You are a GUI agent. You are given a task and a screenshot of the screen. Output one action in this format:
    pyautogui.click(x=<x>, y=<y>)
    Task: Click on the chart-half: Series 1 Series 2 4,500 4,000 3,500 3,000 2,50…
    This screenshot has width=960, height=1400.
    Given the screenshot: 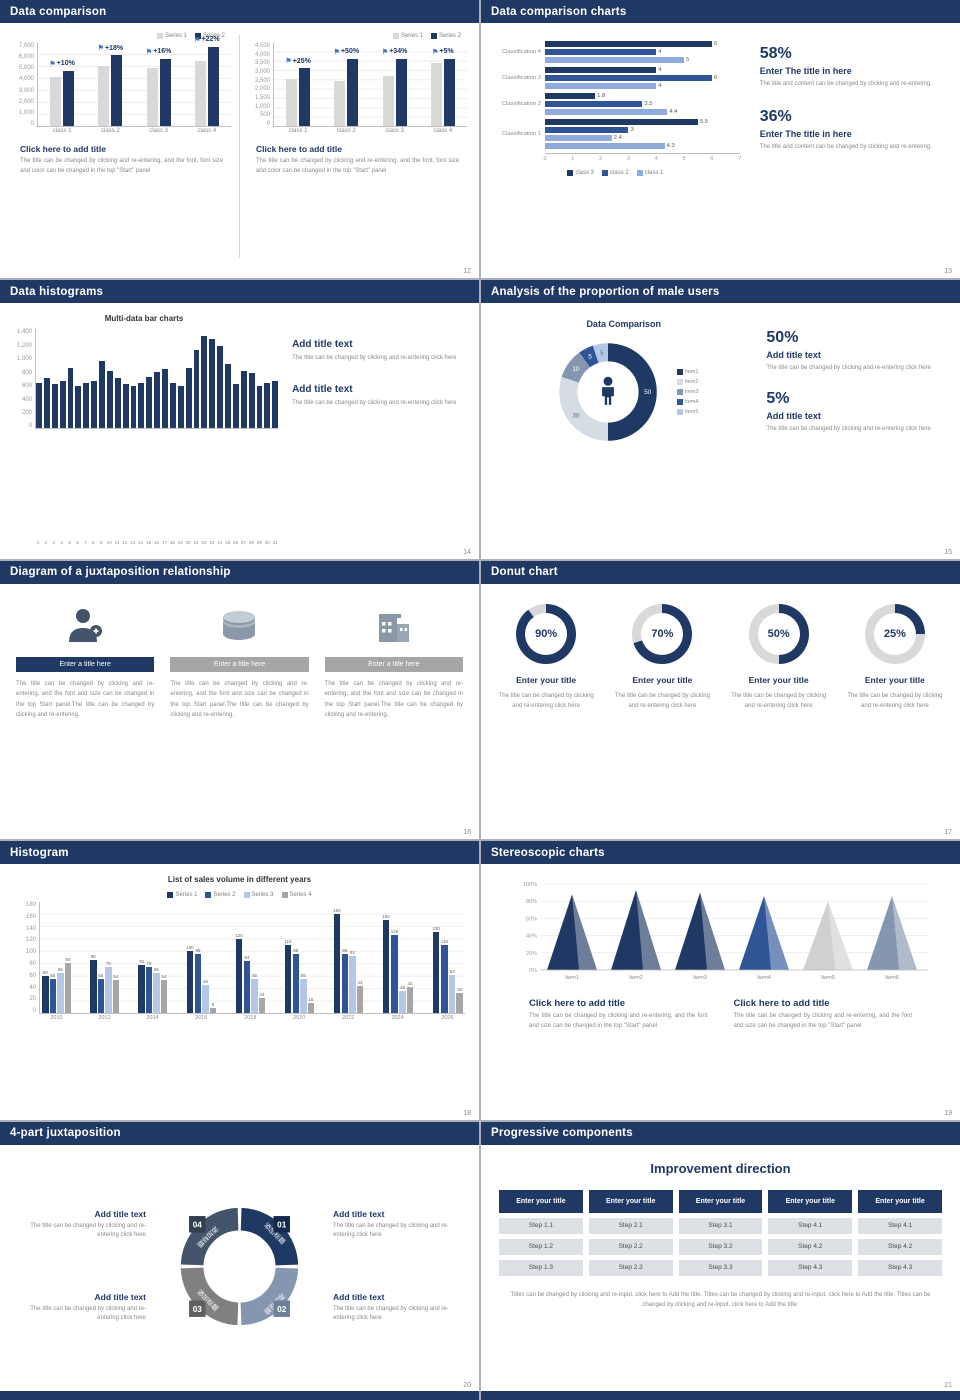 What is the action you would take?
    pyautogui.click(x=357, y=146)
    